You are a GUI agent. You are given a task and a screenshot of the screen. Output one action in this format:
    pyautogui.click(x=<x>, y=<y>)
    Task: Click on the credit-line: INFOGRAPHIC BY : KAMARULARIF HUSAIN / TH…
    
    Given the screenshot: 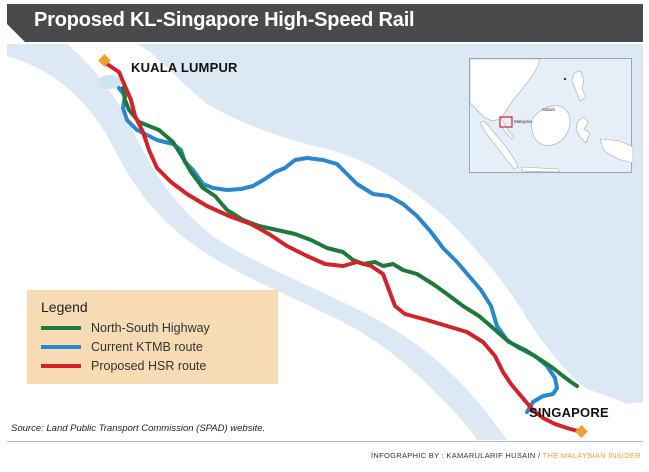 What is the action you would take?
    pyautogui.click(x=506, y=455)
    